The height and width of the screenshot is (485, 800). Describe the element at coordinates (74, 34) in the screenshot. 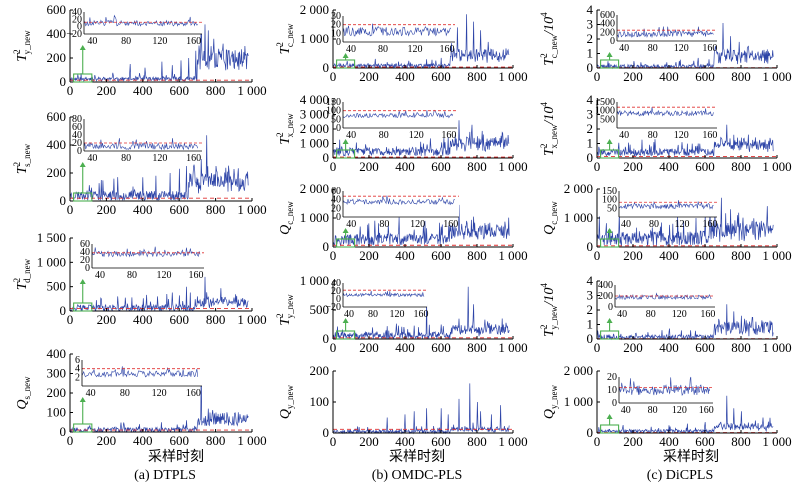

I see `a1-inset-ytick-label: −20` at that location.